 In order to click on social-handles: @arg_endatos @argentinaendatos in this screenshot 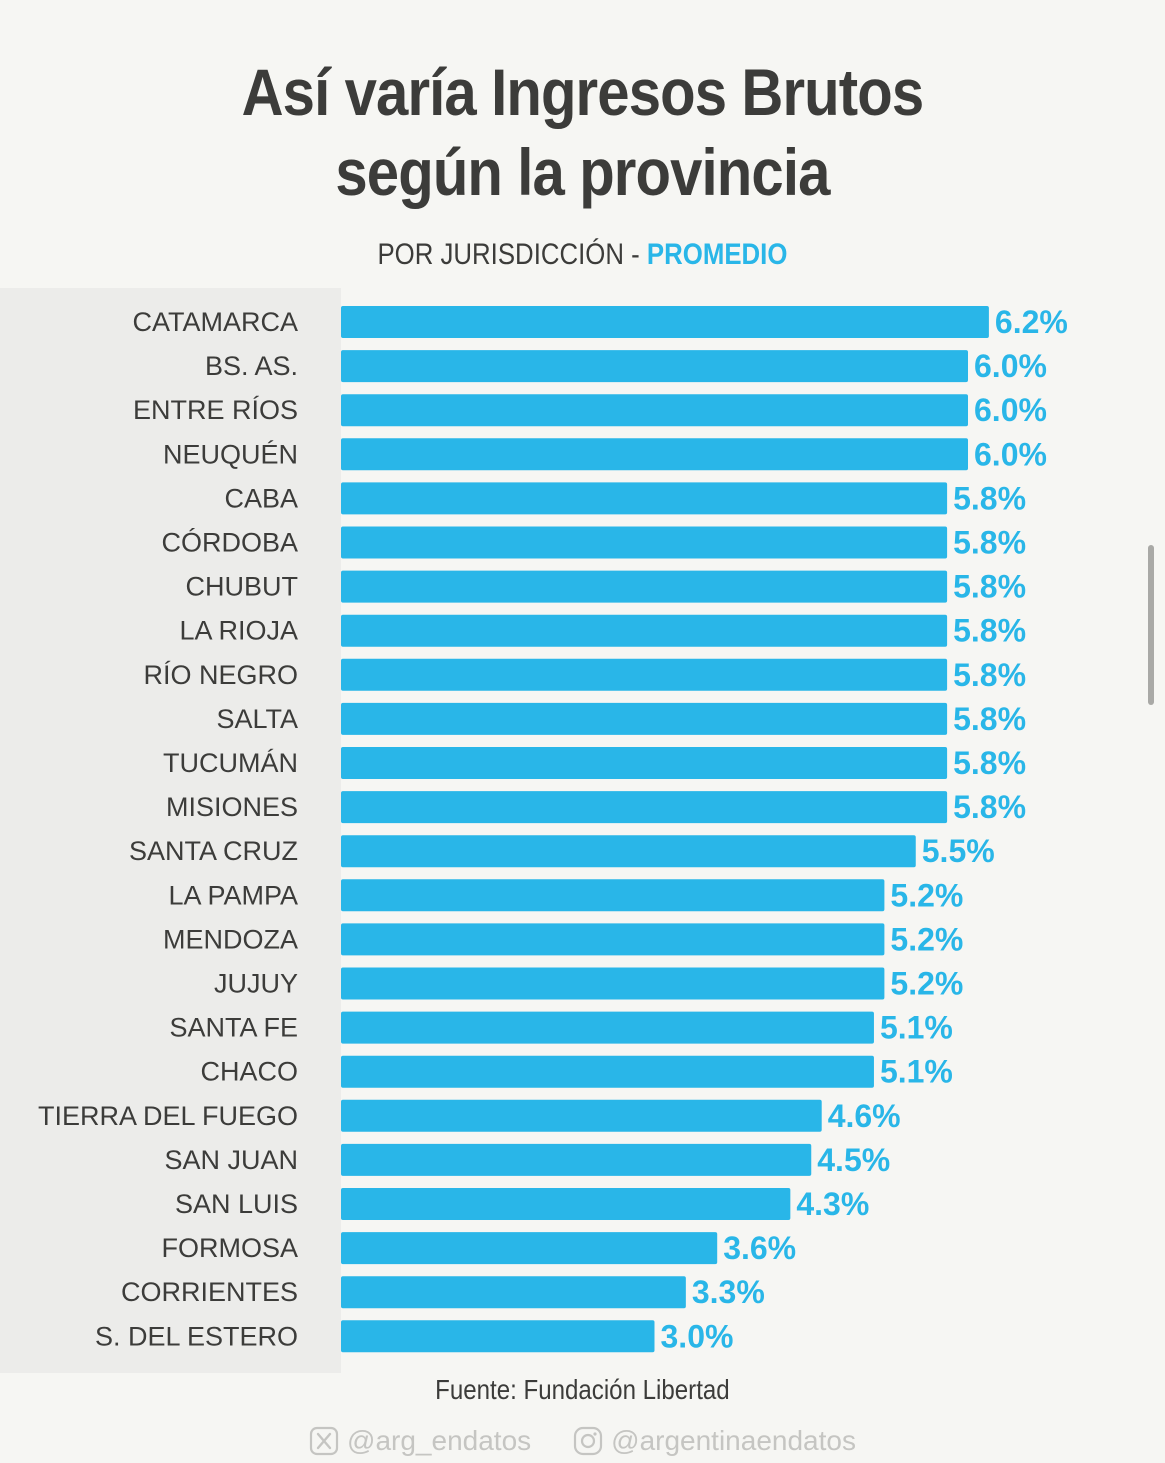, I will do `click(582, 1440)`.